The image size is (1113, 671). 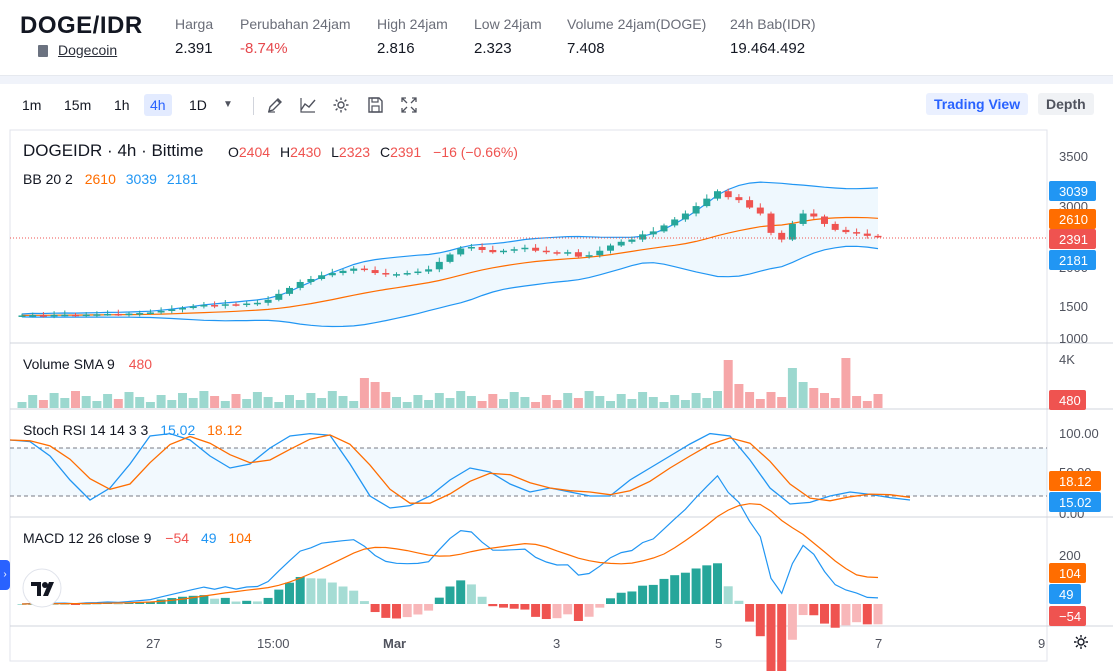 What do you see at coordinates (78, 105) in the screenshot?
I see `timeframe-15m: 15m` at bounding box center [78, 105].